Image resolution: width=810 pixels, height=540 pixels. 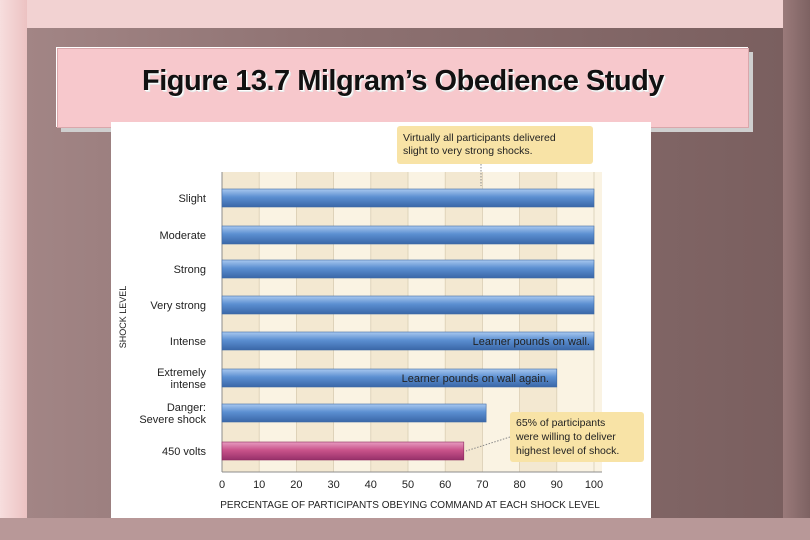 I want to click on category-label: 450 volts, so click(x=184, y=452).